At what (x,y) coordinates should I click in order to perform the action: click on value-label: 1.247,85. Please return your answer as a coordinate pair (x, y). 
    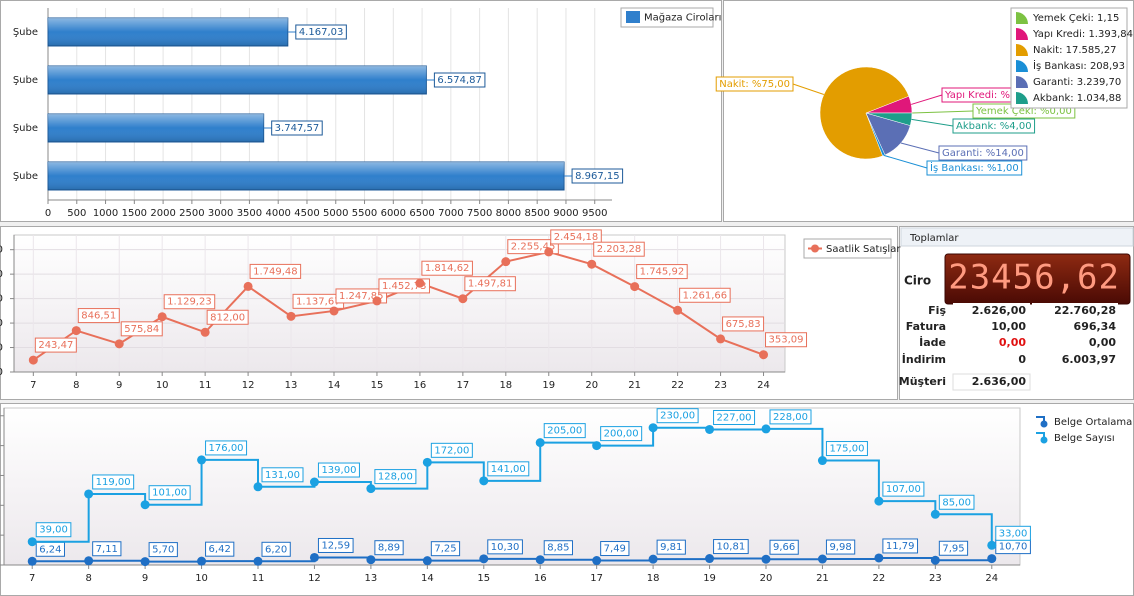
    Looking at the image, I should click on (361, 296).